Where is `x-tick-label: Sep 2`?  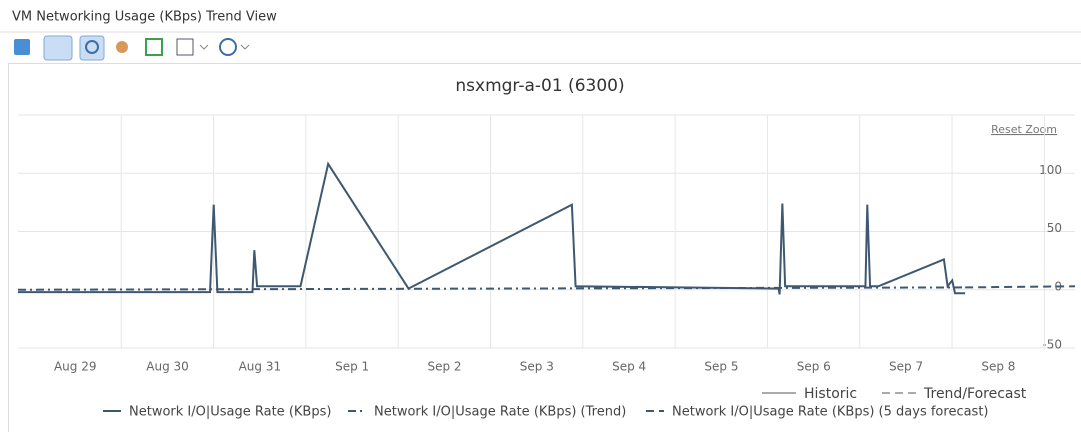 x-tick-label: Sep 2 is located at coordinates (444, 367).